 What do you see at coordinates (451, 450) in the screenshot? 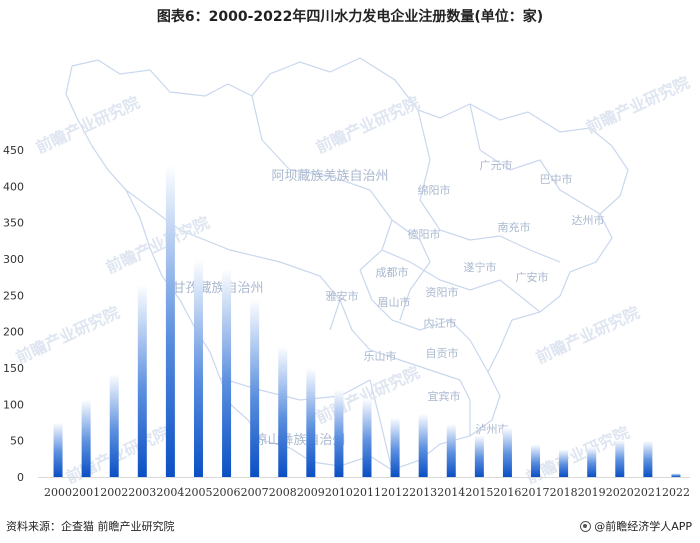
I see `bar-2014` at bounding box center [451, 450].